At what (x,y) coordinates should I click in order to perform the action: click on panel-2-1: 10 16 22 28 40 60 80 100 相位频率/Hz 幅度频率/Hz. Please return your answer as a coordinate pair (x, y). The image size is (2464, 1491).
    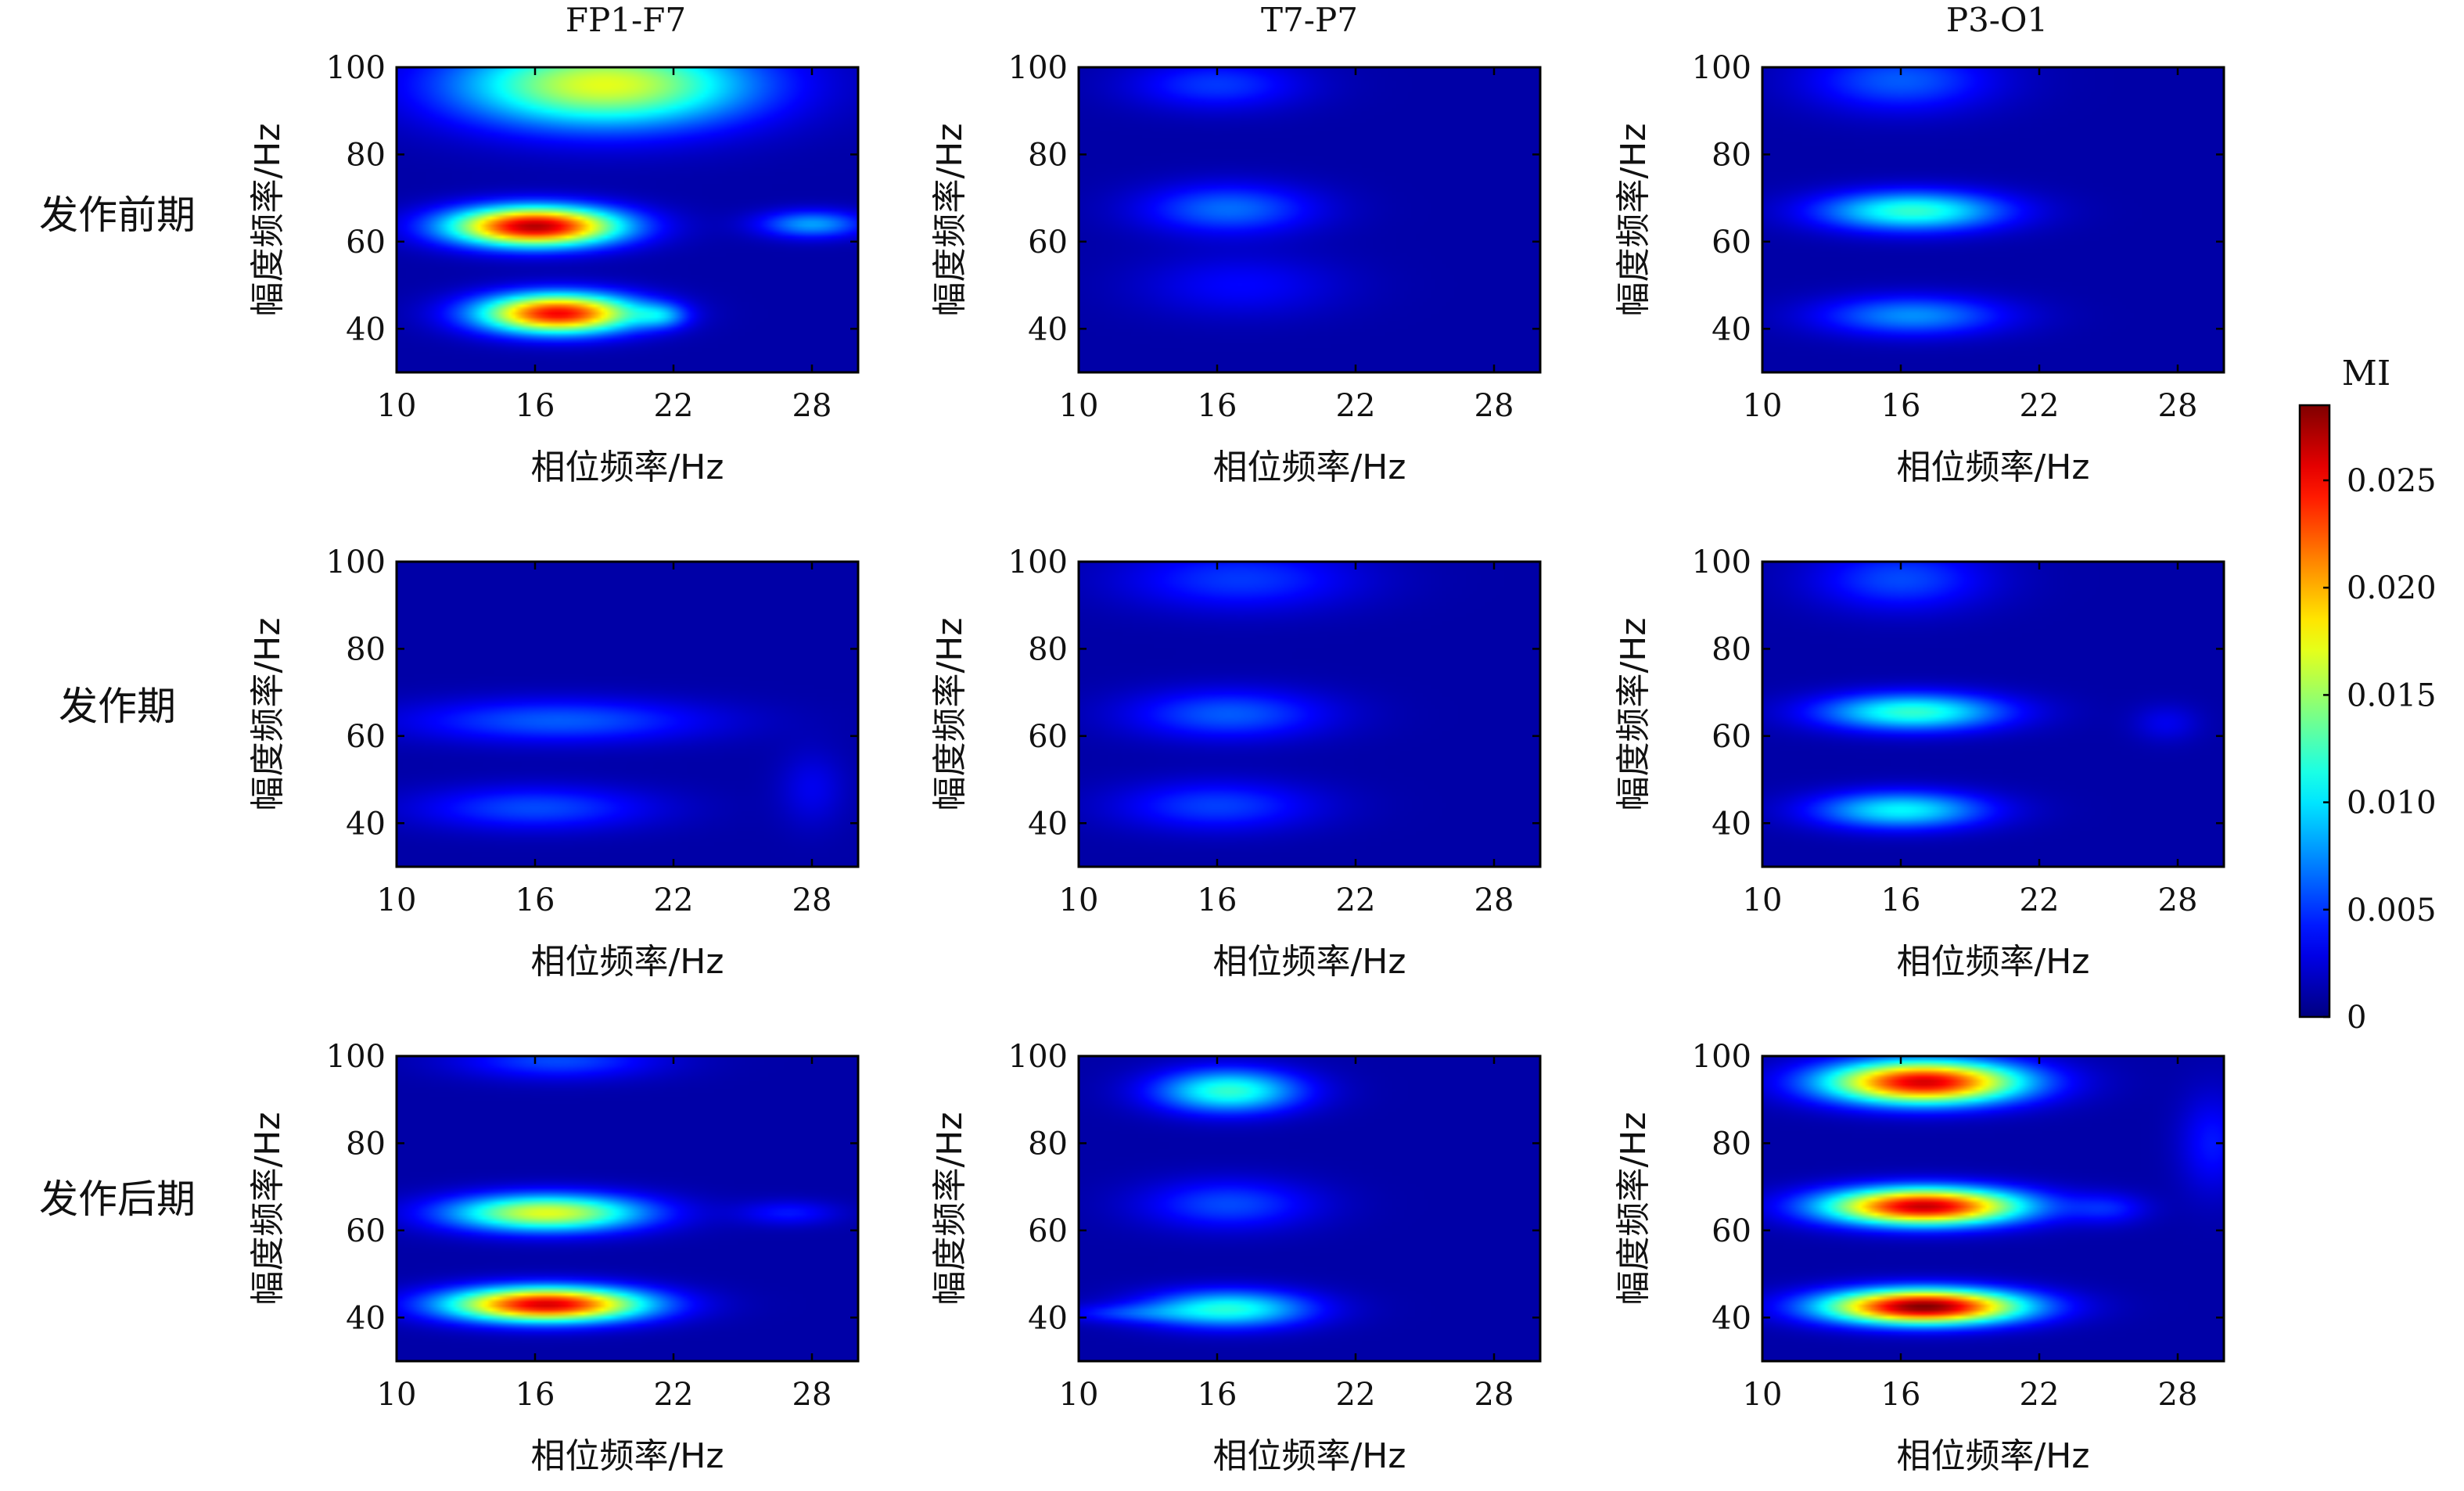
    Looking at the image, I should click on (1236, 1258).